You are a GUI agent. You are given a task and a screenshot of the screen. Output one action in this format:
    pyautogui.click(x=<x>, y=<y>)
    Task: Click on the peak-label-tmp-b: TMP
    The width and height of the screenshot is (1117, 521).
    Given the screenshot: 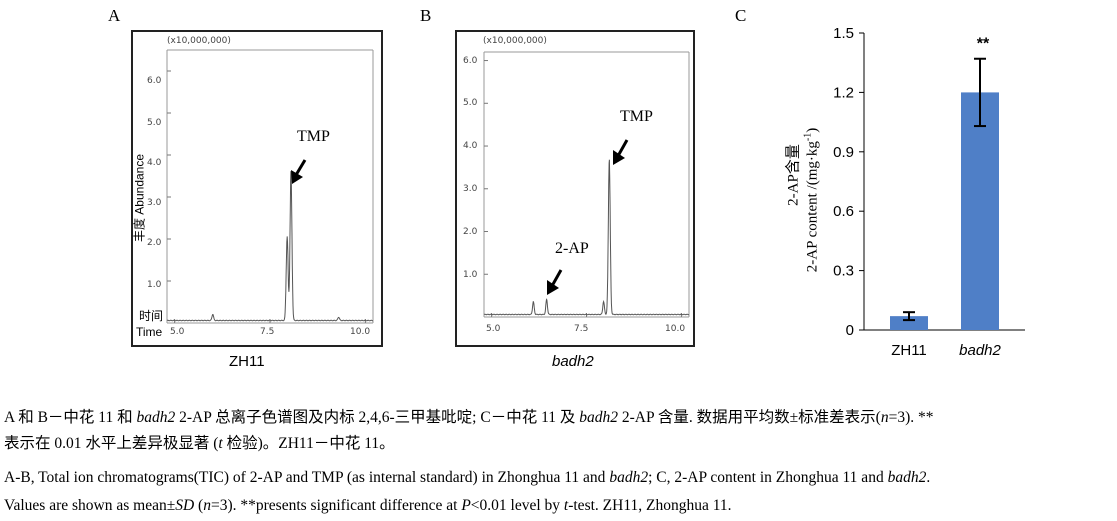 What is the action you would take?
    pyautogui.click(x=636, y=116)
    